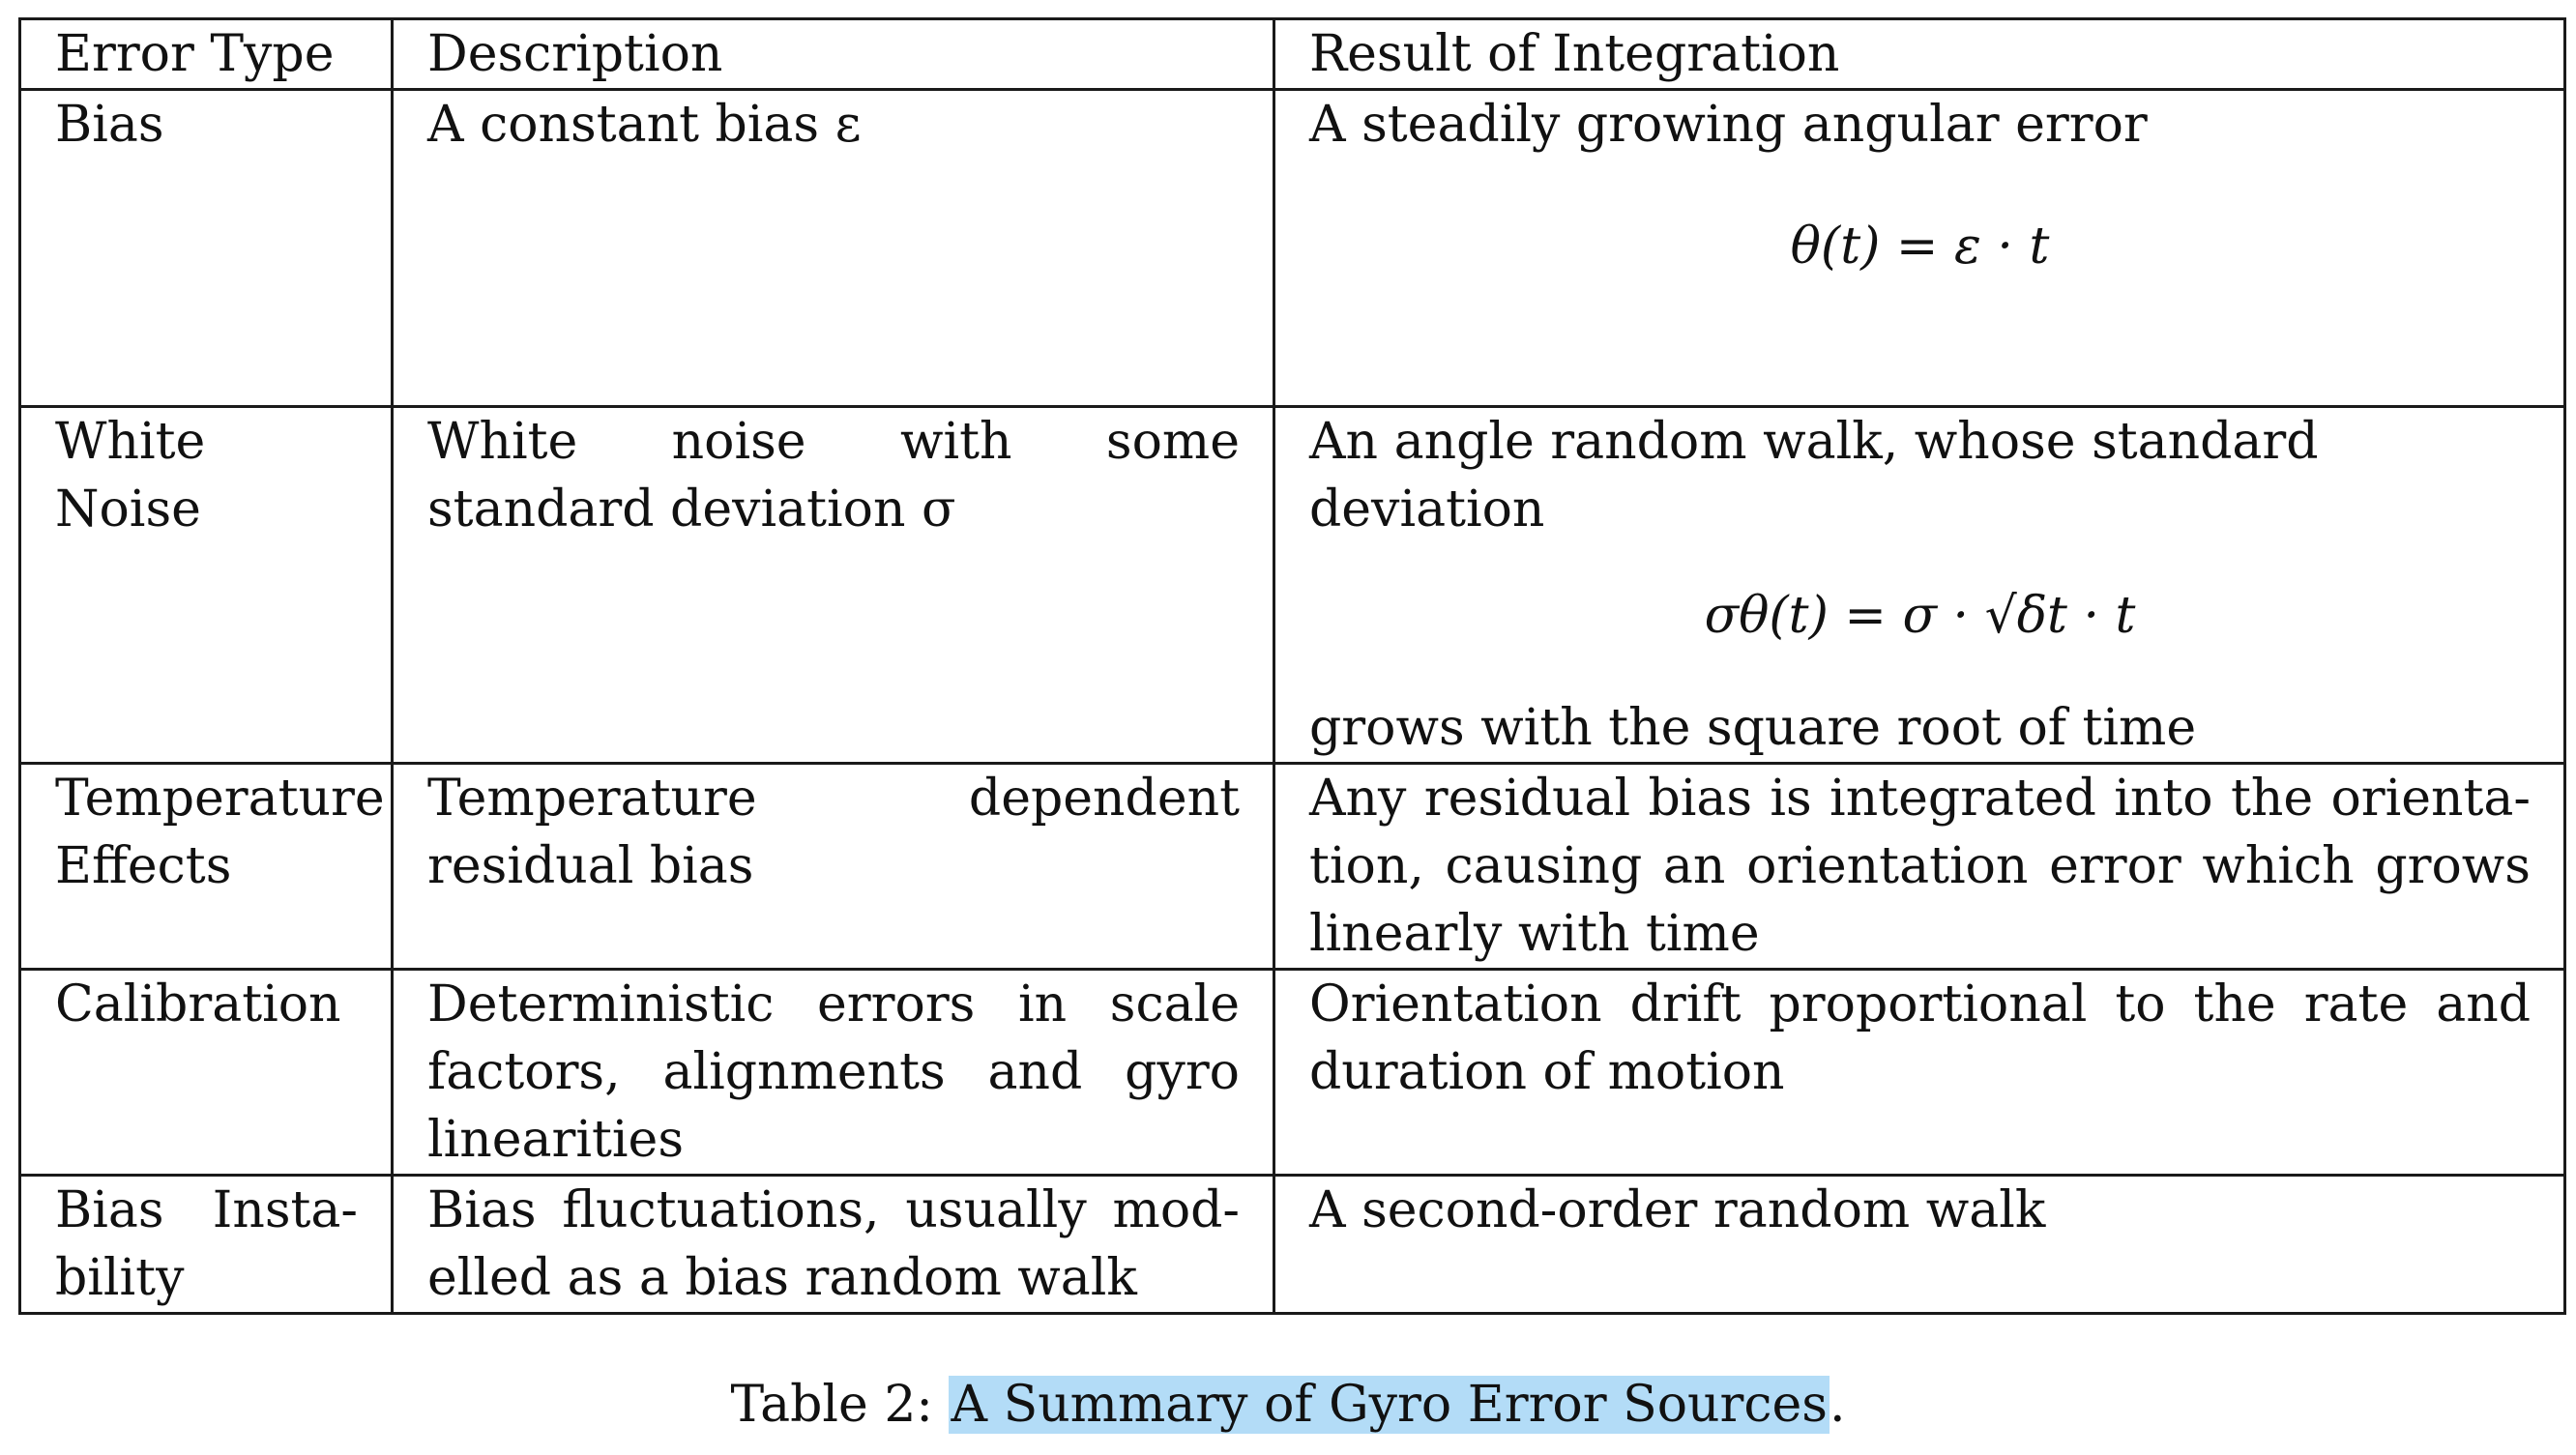 The image size is (2576, 1455). Describe the element at coordinates (206, 54) in the screenshot. I see `header-error-type: Error Type` at that location.